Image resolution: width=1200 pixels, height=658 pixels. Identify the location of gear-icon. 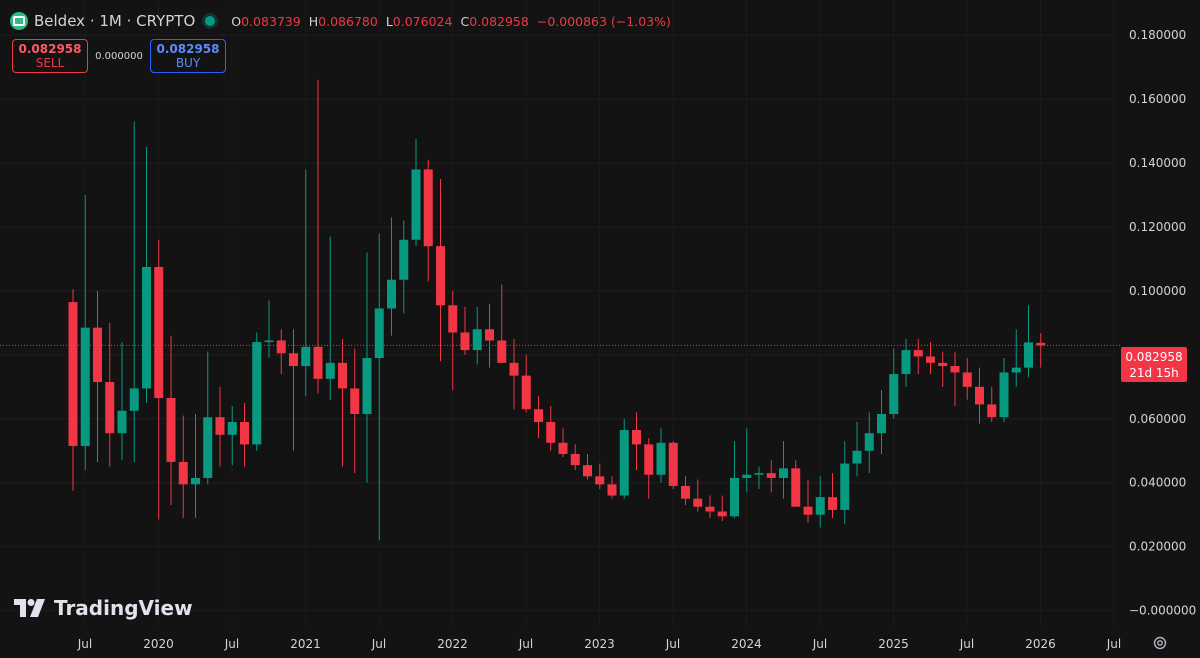
(1160, 643).